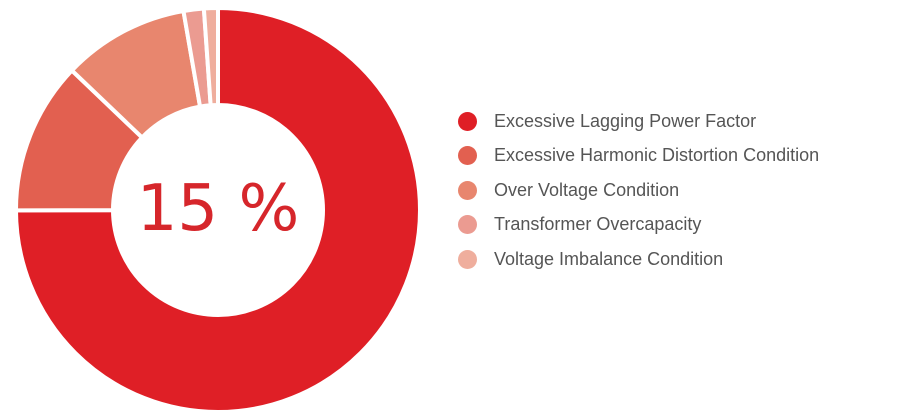  I want to click on legend-item: Transformer Overcapacity, so click(638, 225).